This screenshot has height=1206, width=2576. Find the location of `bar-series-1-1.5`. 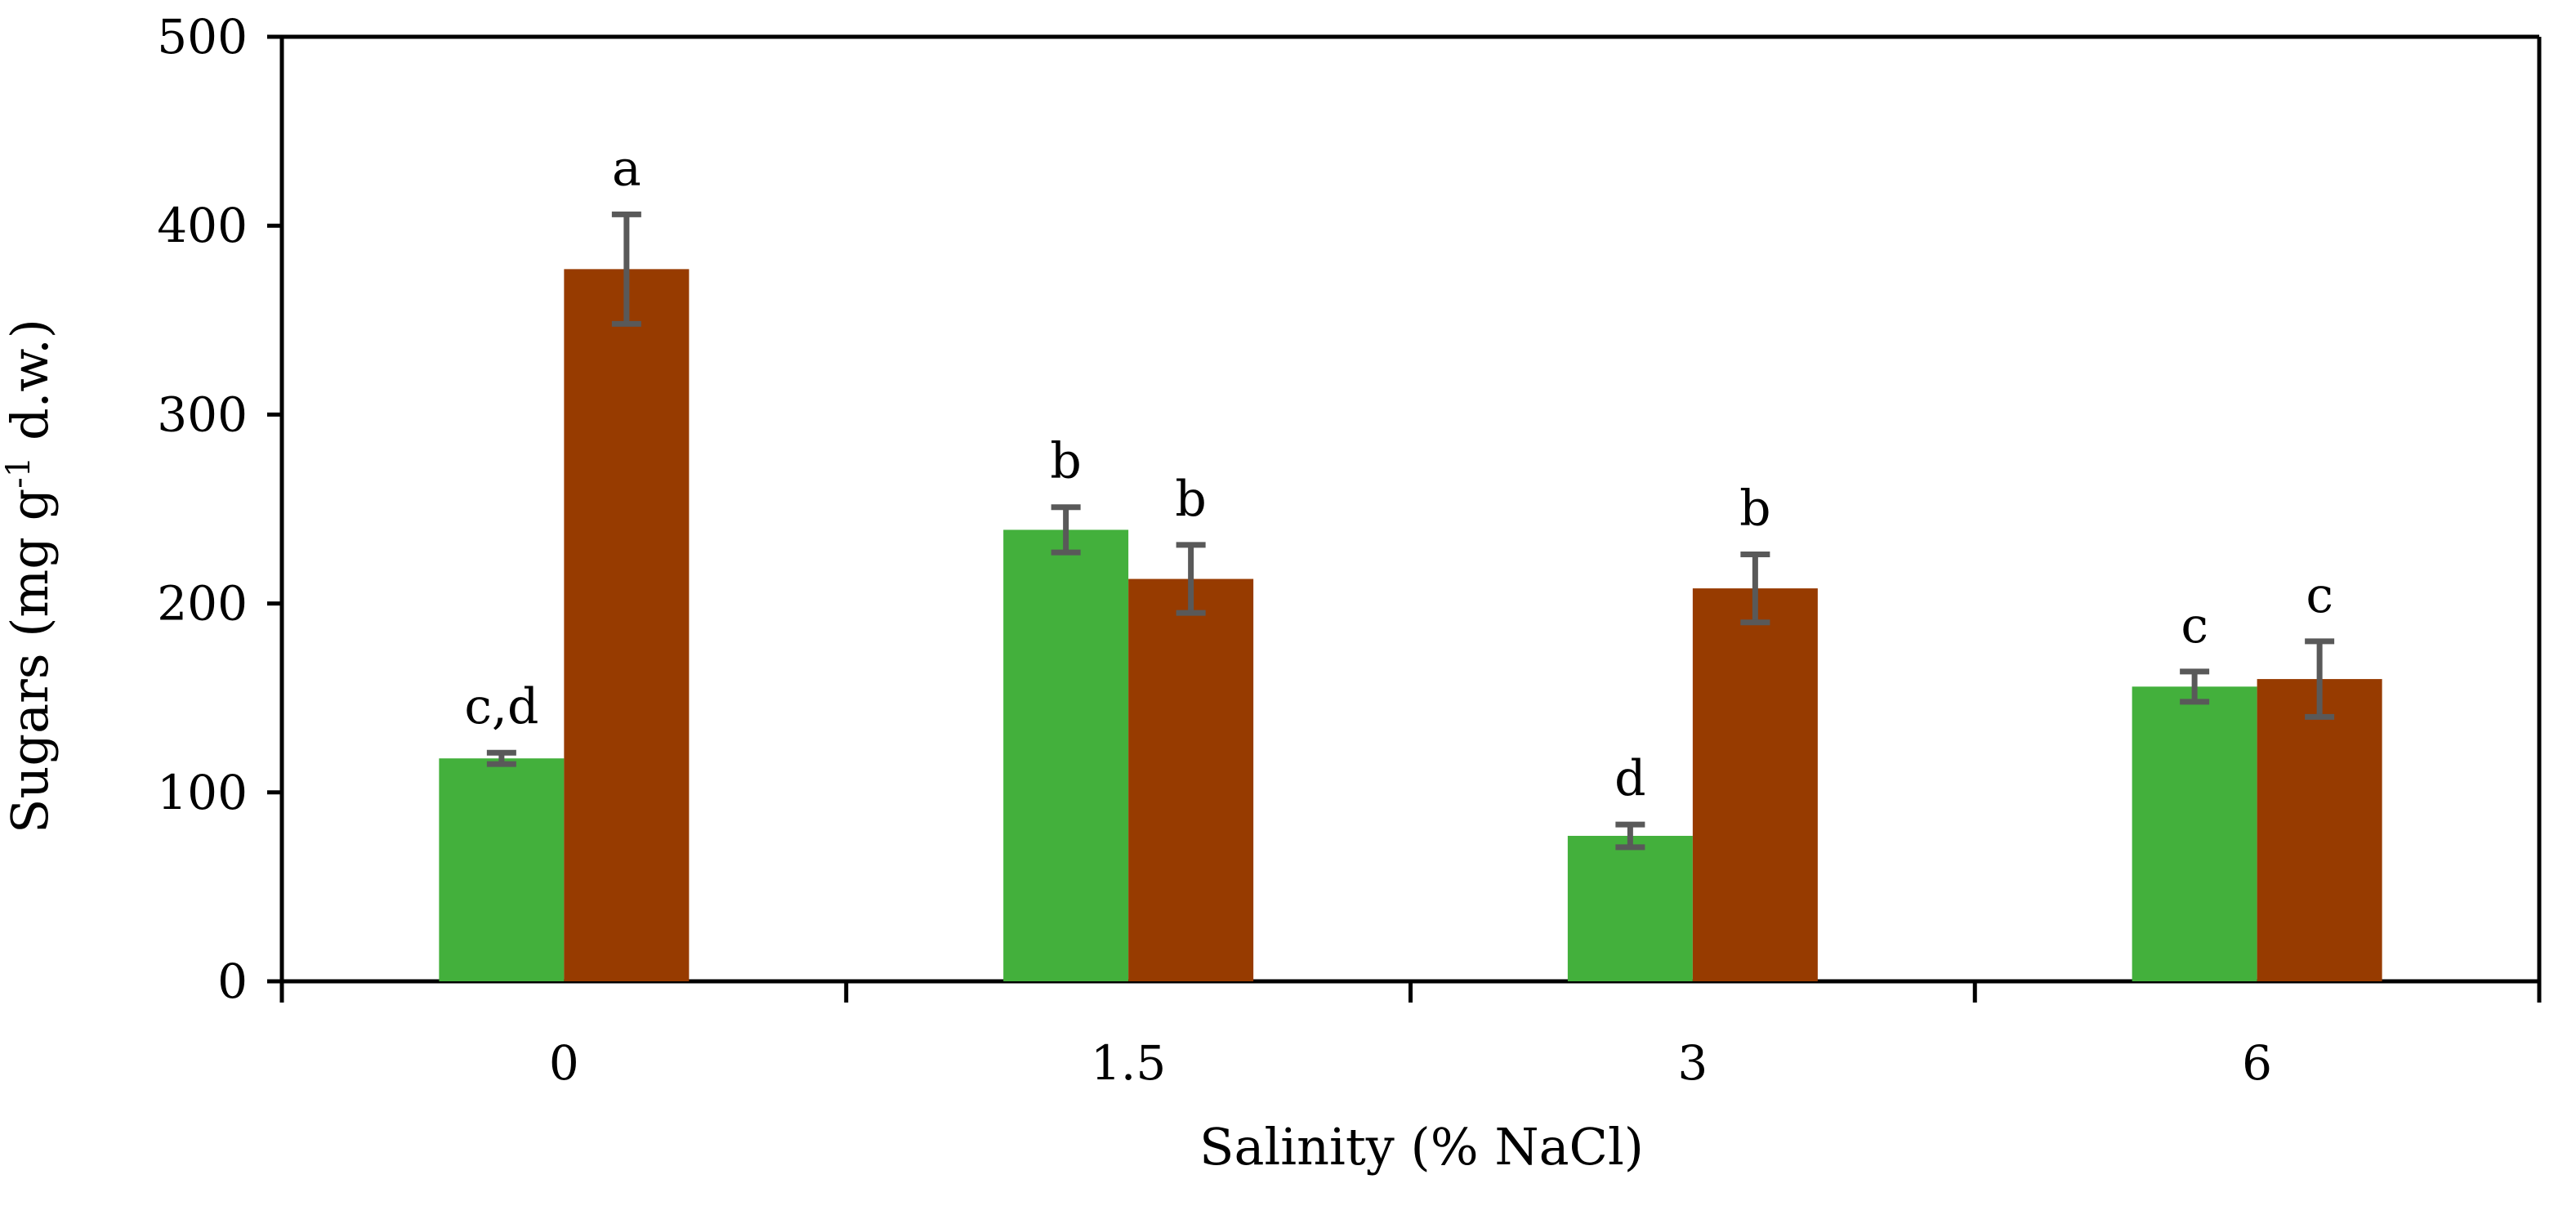

bar-series-1-1.5 is located at coordinates (1066, 755).